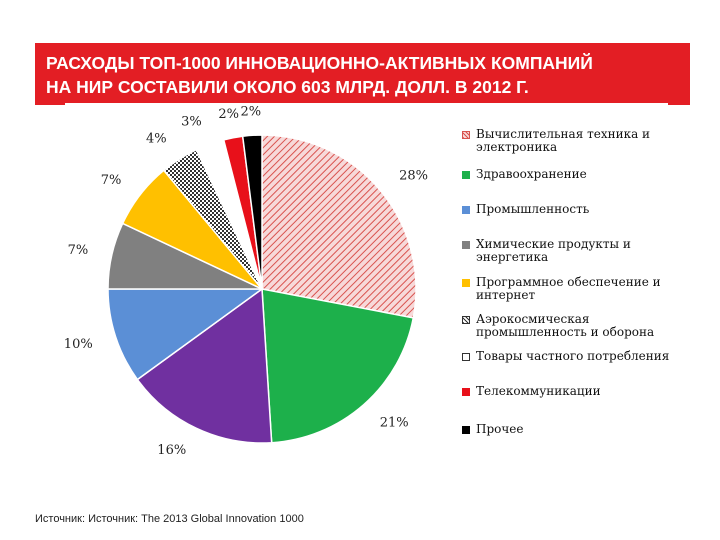 Image resolution: width=720 pixels, height=540 pixels. Describe the element at coordinates (191, 122) in the screenshot. I see `pie-label-7: 3%` at that location.